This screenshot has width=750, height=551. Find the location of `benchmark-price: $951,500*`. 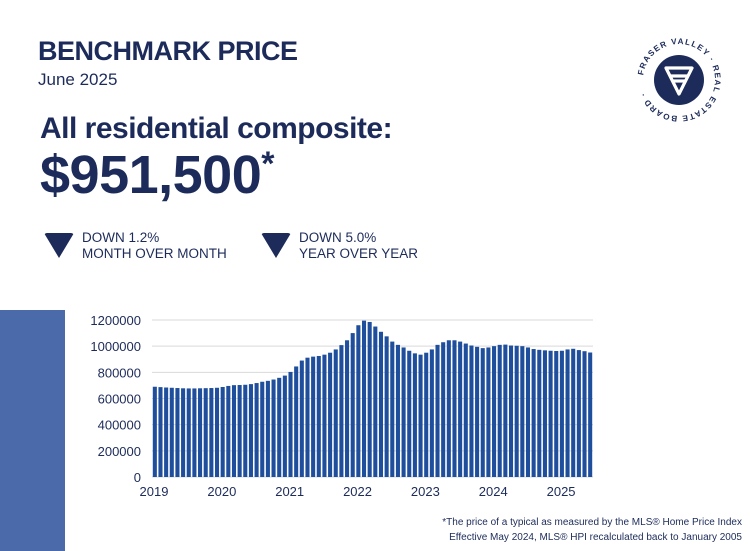

benchmark-price: $951,500* is located at coordinates (157, 175).